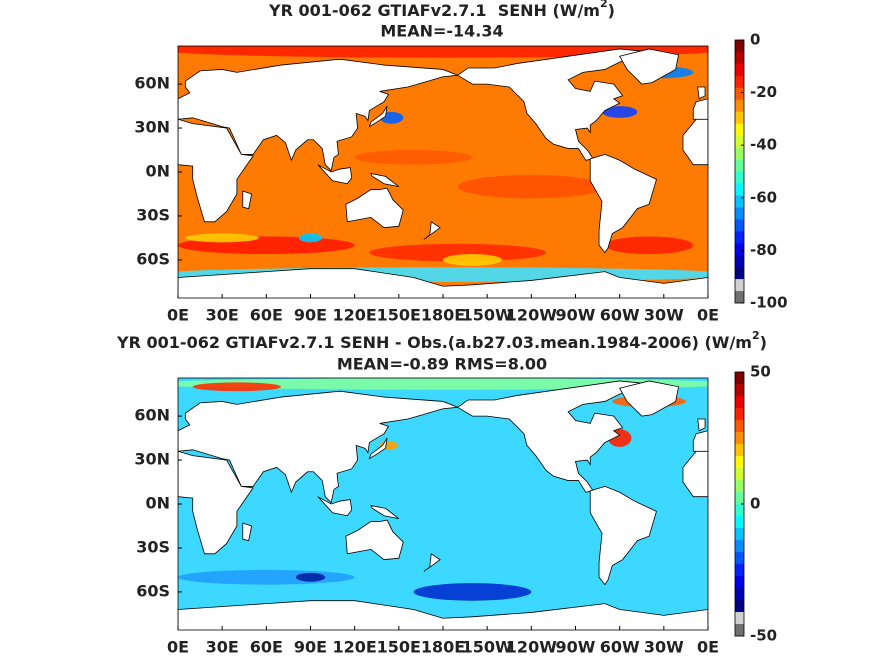 The width and height of the screenshot is (884, 667). Describe the element at coordinates (755, 504) in the screenshot. I see `colorbar-tick-label: 0` at that location.